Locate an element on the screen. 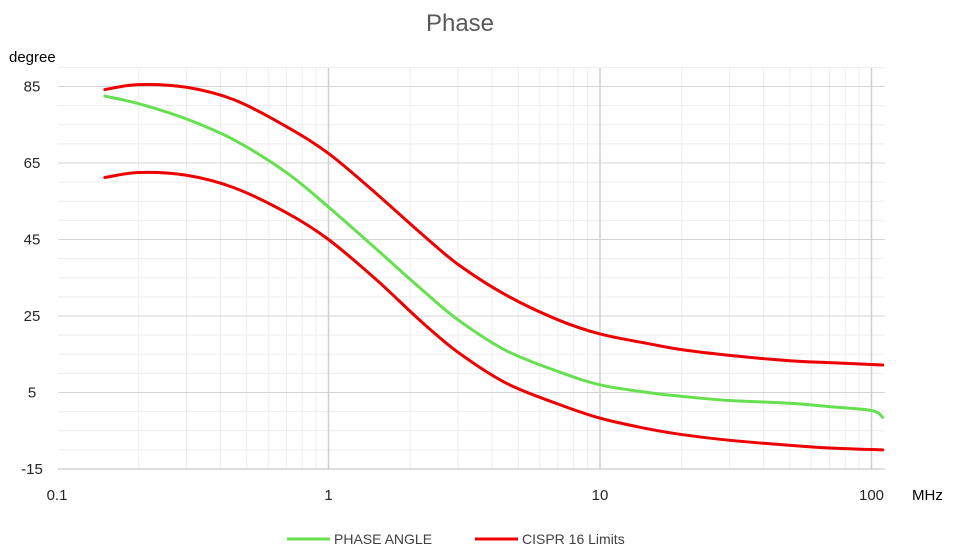 The image size is (955, 551). legend-label-cispr-16-limits: CISPR 16 Limits is located at coordinates (573, 539).